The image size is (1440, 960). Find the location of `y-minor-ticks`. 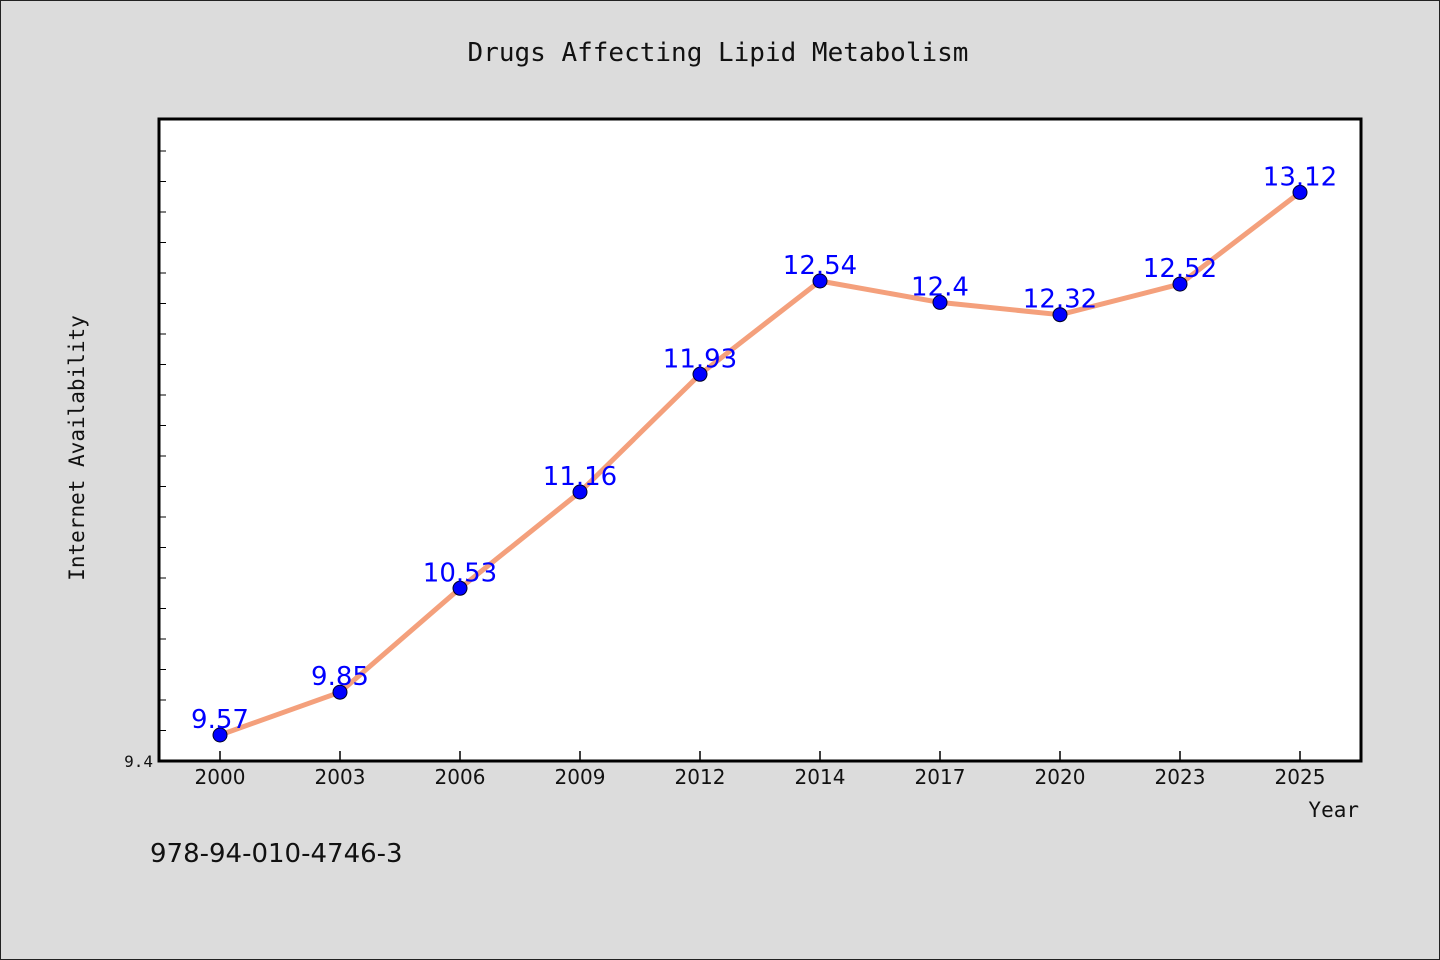

y-minor-ticks is located at coordinates (162, 440).